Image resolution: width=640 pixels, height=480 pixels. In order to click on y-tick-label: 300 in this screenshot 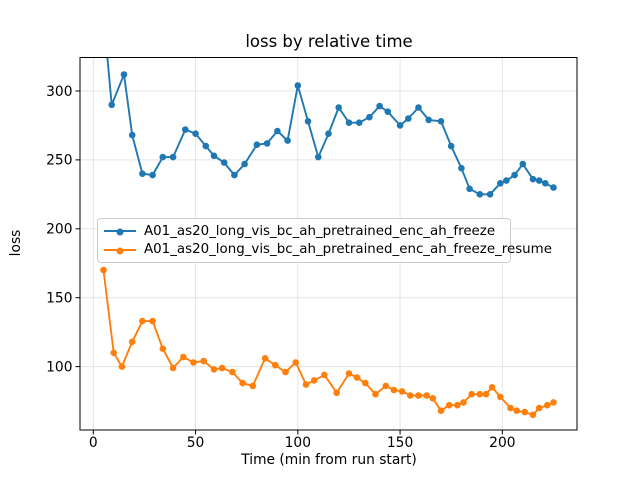, I will do `click(59, 92)`.